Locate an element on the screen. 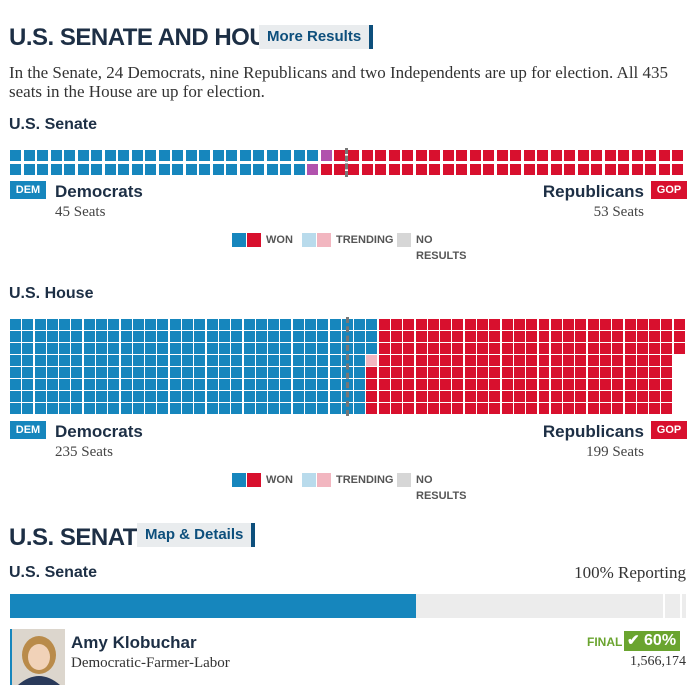 Image resolution: width=694 pixels, height=694 pixels. map-details-button: Map & Details is located at coordinates (196, 535).